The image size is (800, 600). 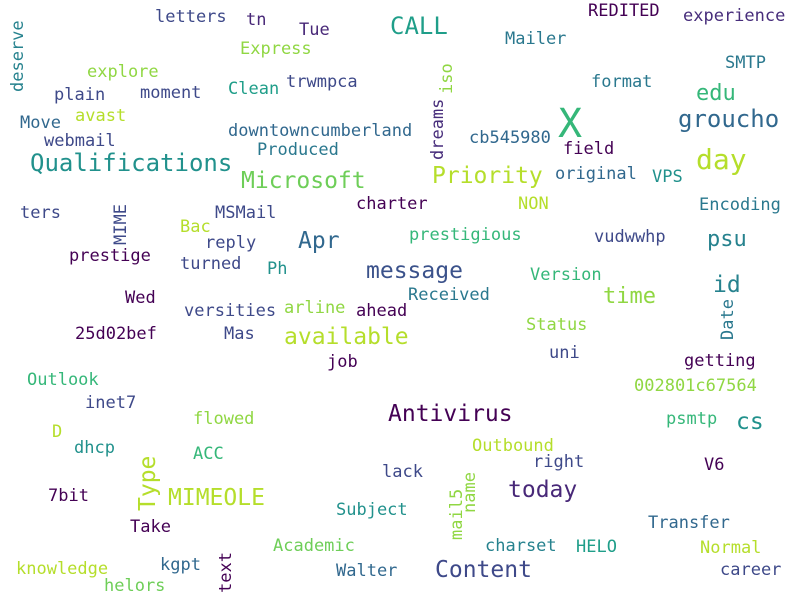 I want to click on word: knowledge, so click(x=62, y=569).